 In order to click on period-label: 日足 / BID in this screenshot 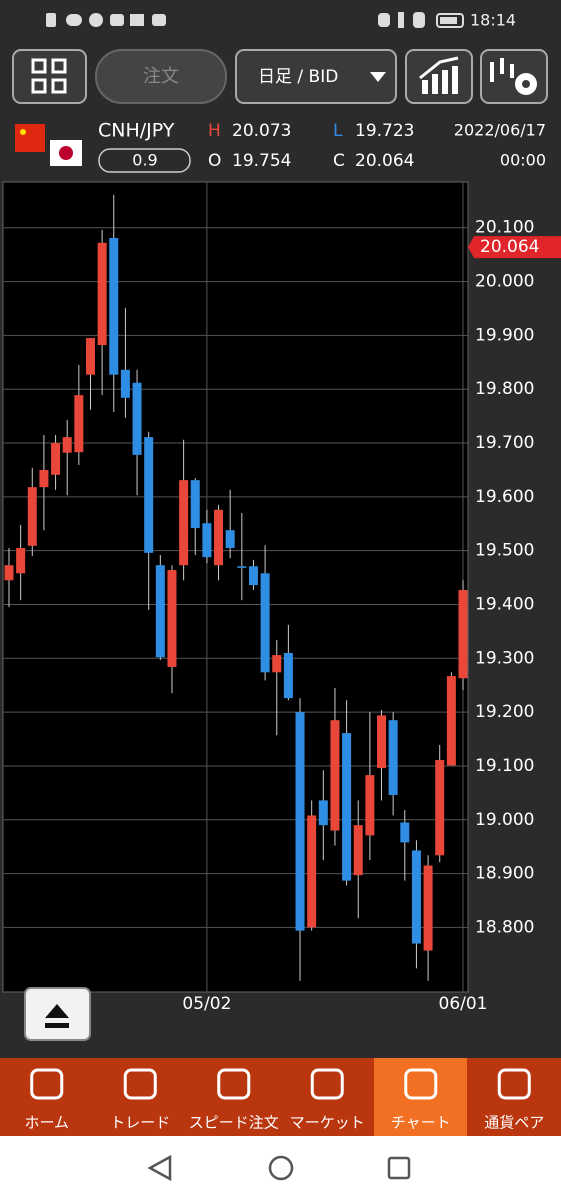, I will do `click(298, 77)`.